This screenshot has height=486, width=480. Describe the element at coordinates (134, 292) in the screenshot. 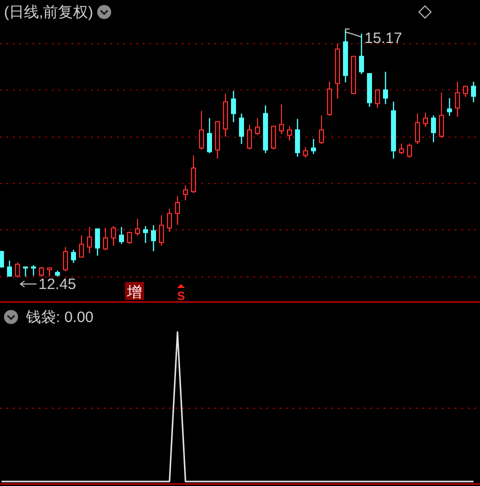

I see `text: 增` at that location.